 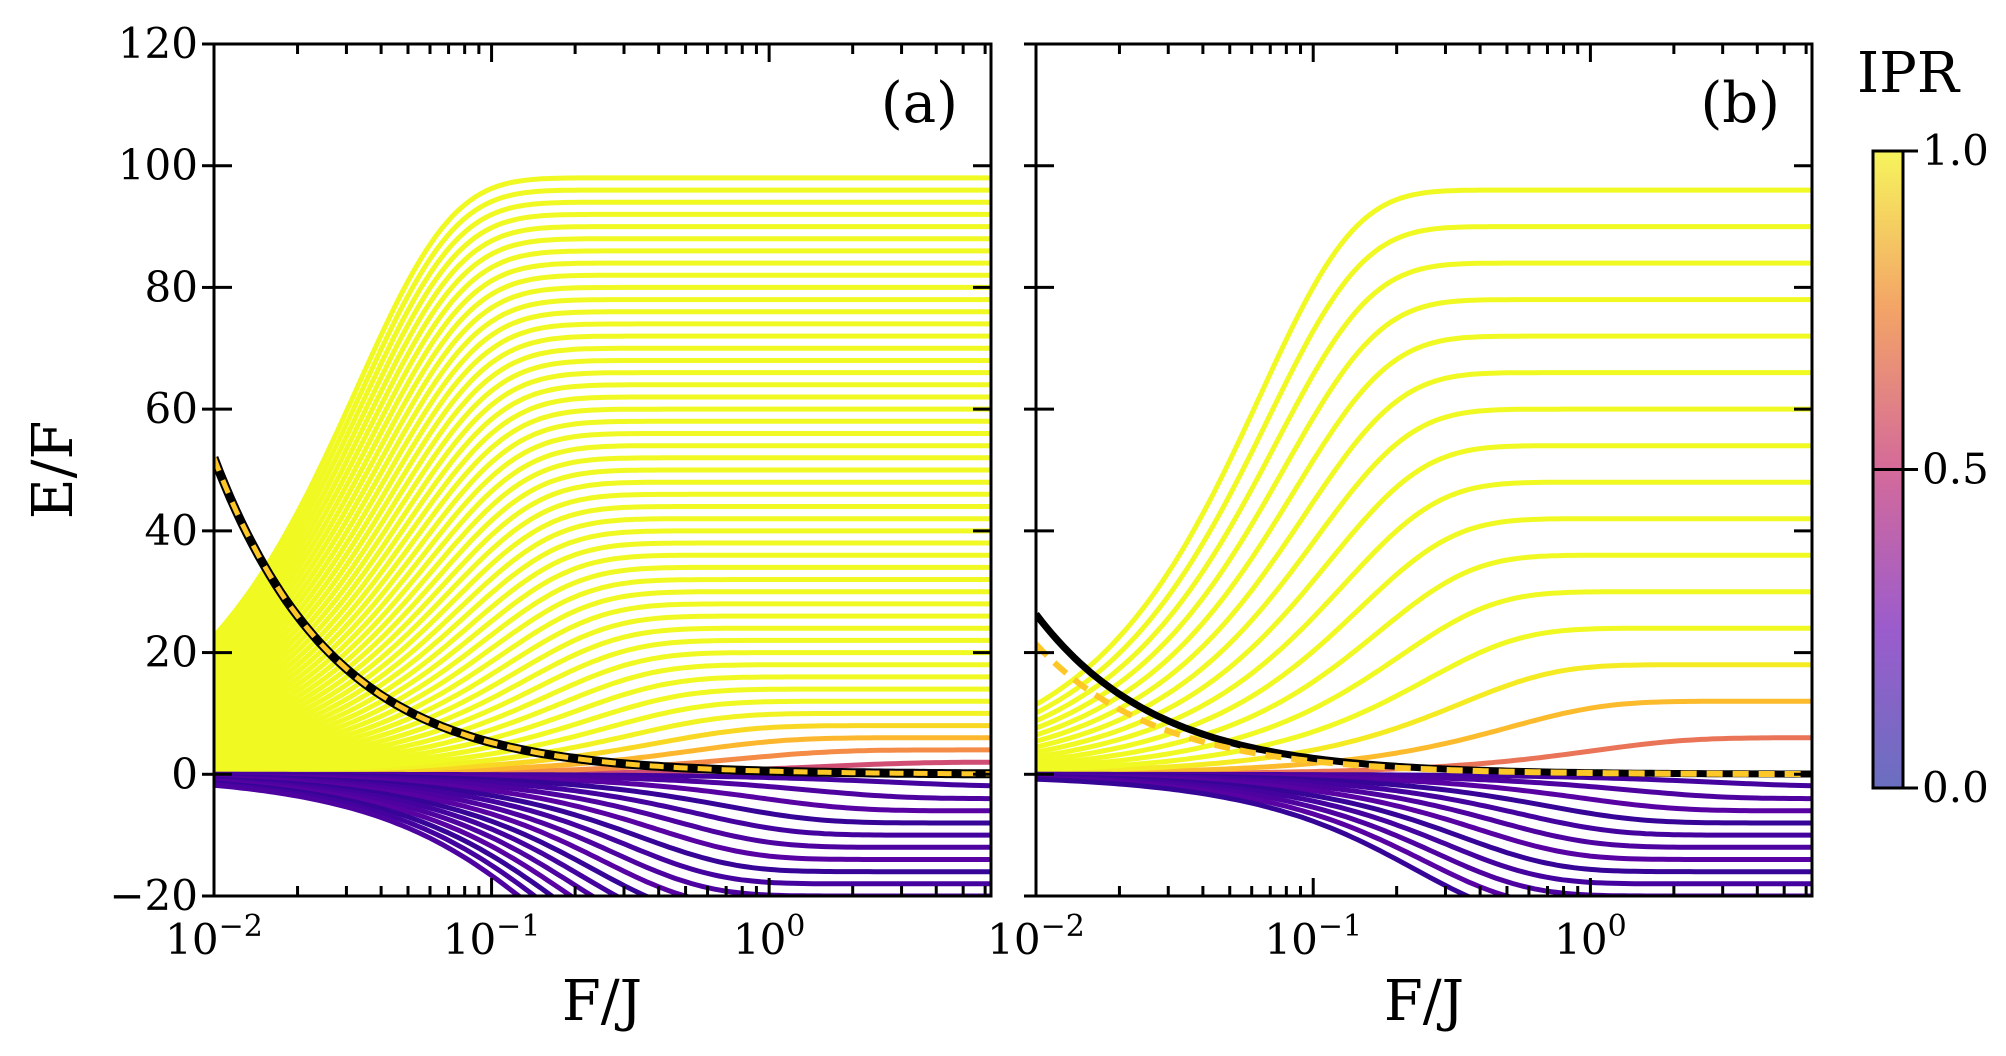 I want to click on colorbar-title: IPR, so click(x=1909, y=73).